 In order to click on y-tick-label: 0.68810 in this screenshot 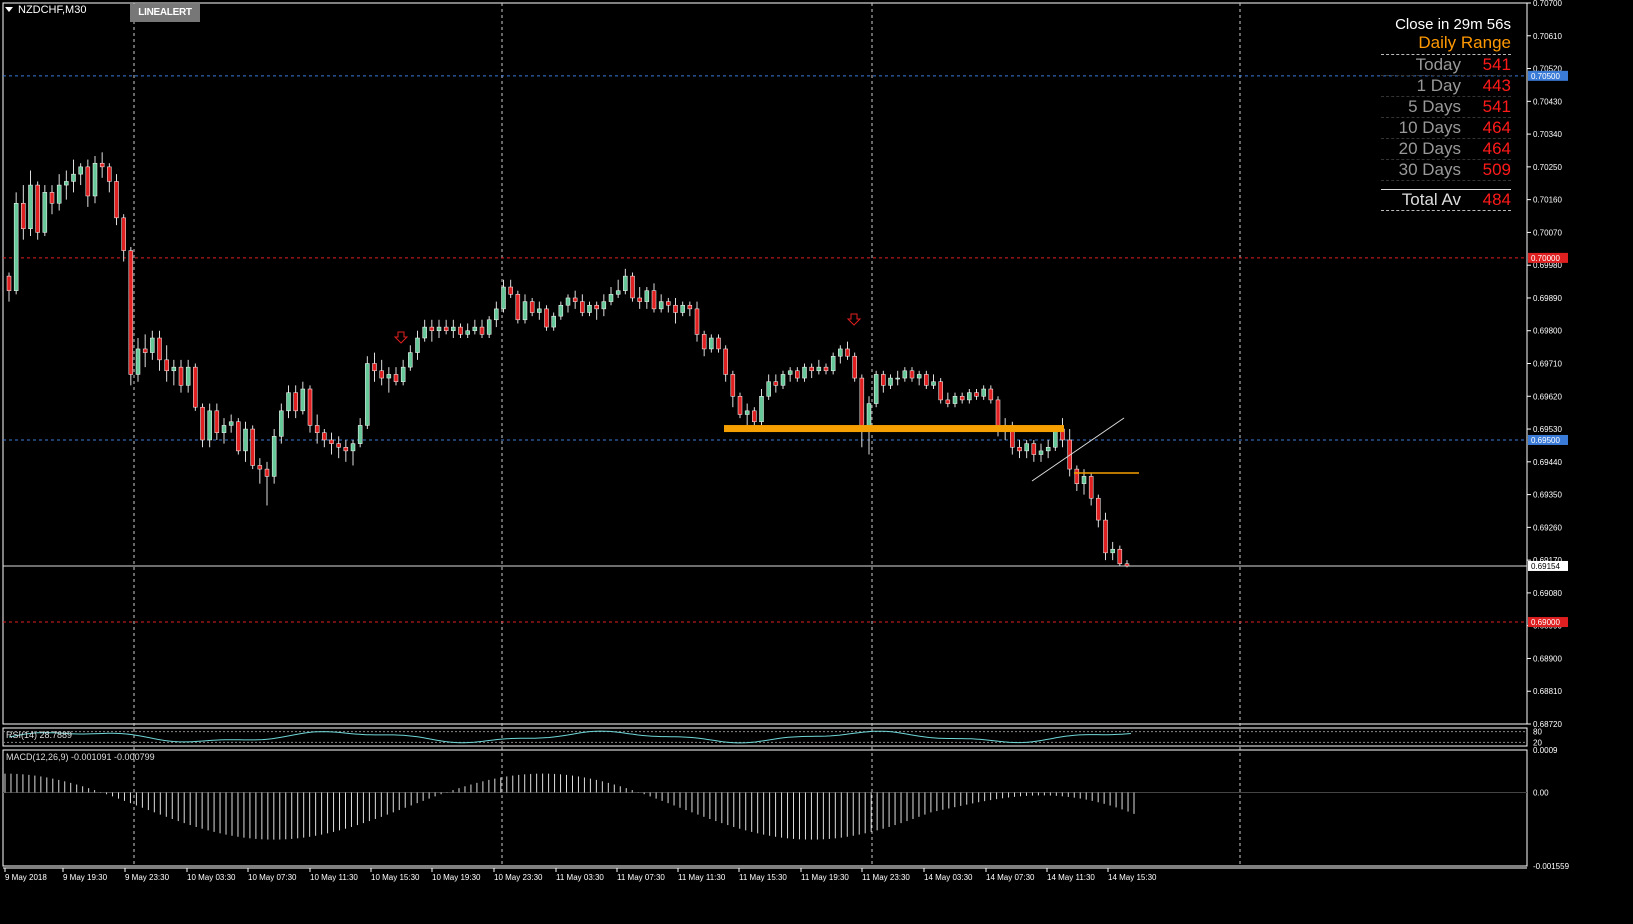, I will do `click(1547, 691)`.